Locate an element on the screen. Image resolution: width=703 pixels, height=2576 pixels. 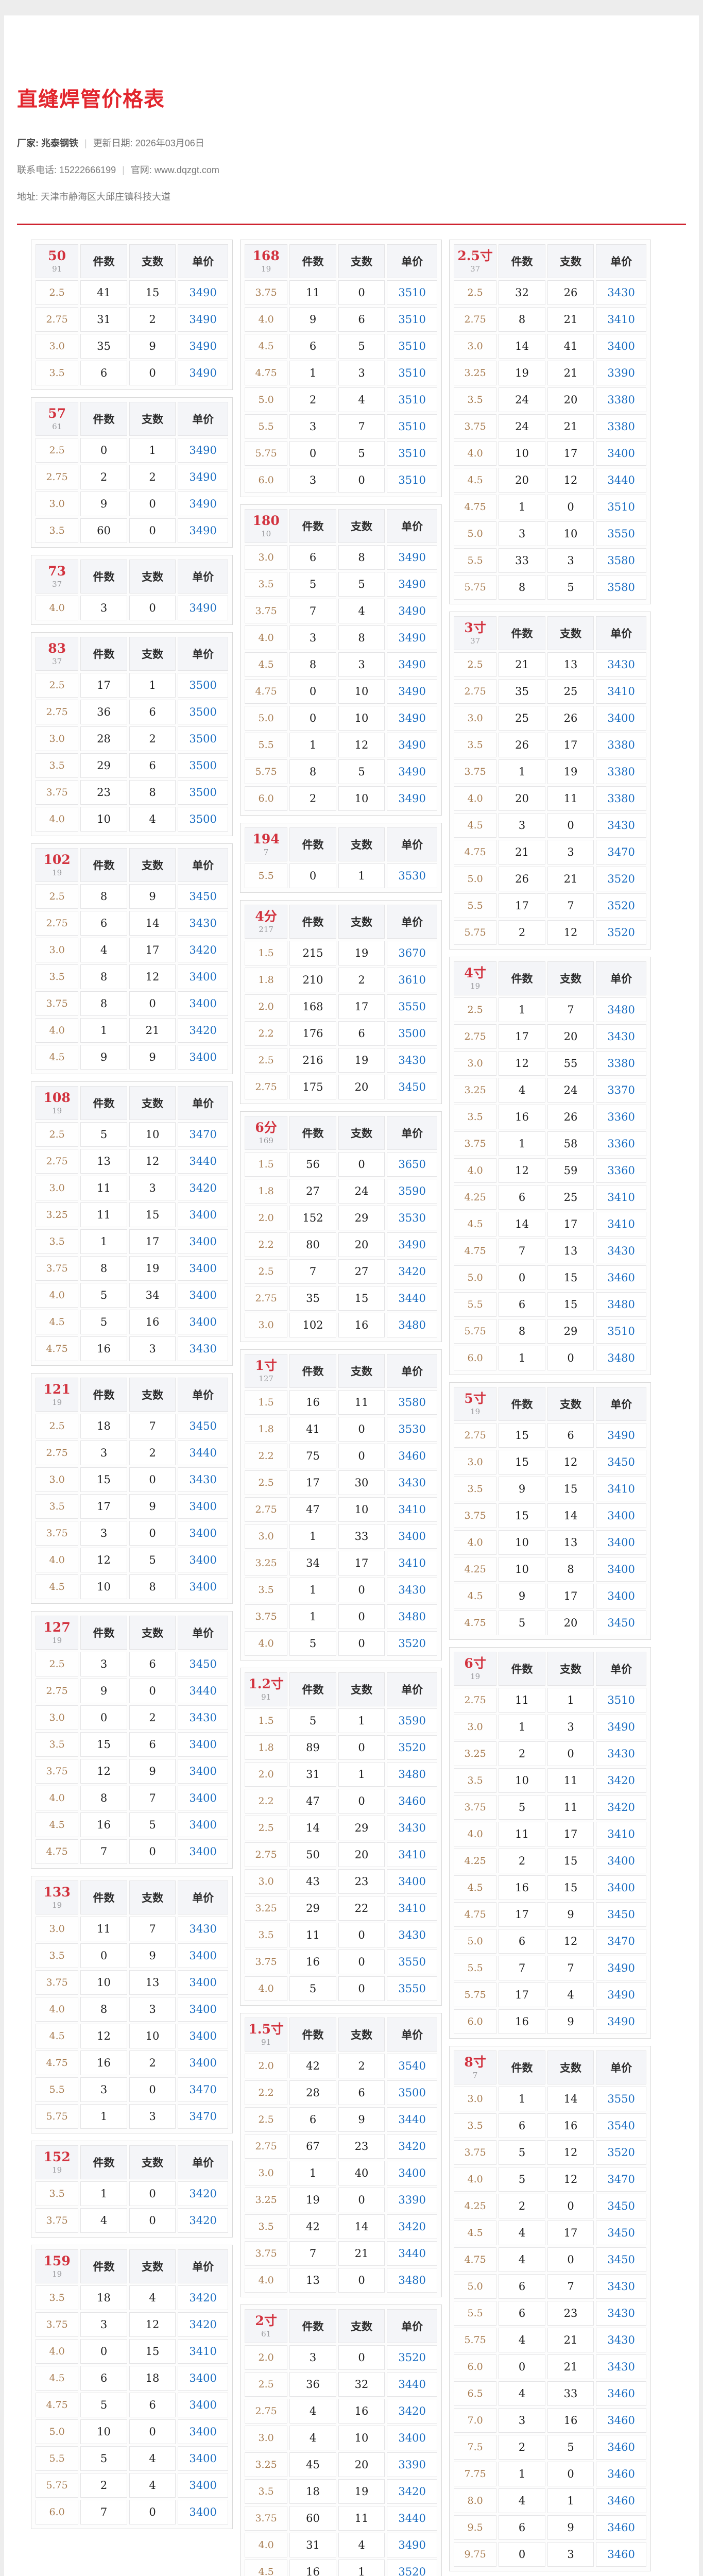
price-row: 1.5 56 0 3650 is located at coordinates (341, 1164).